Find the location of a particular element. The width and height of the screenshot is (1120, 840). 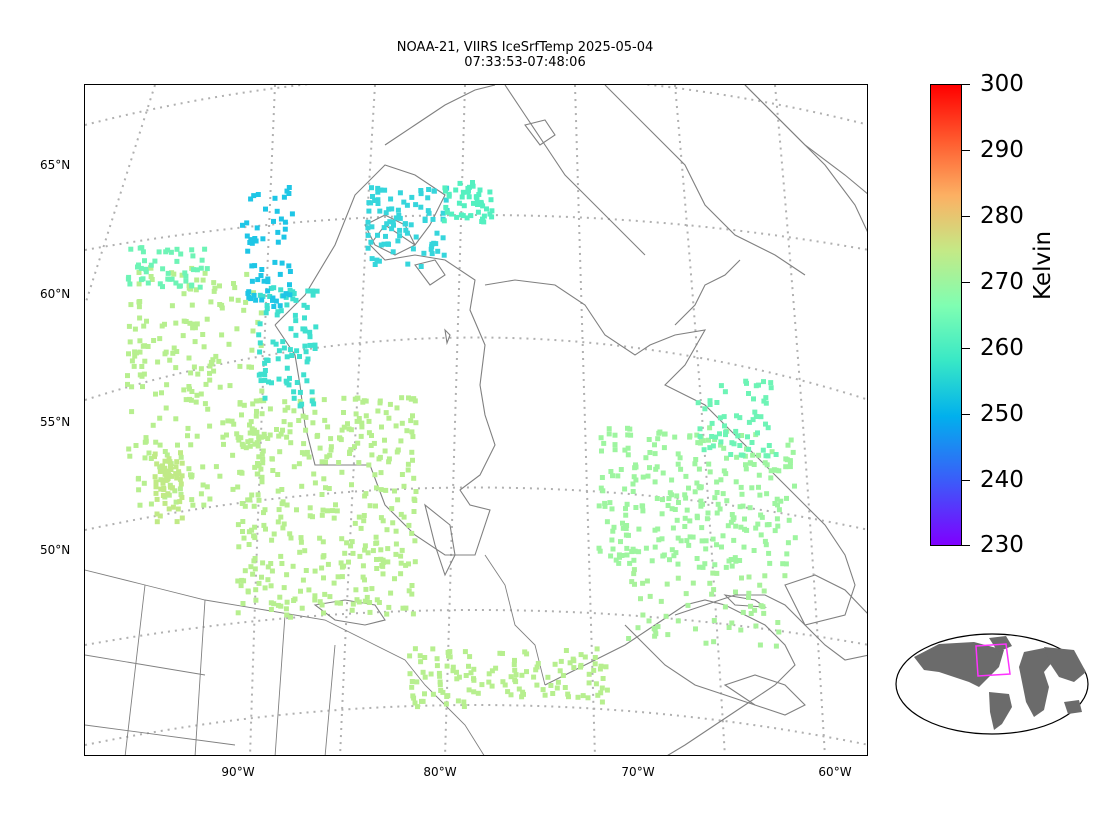

colorbar-tick is located at coordinates (966, 282).